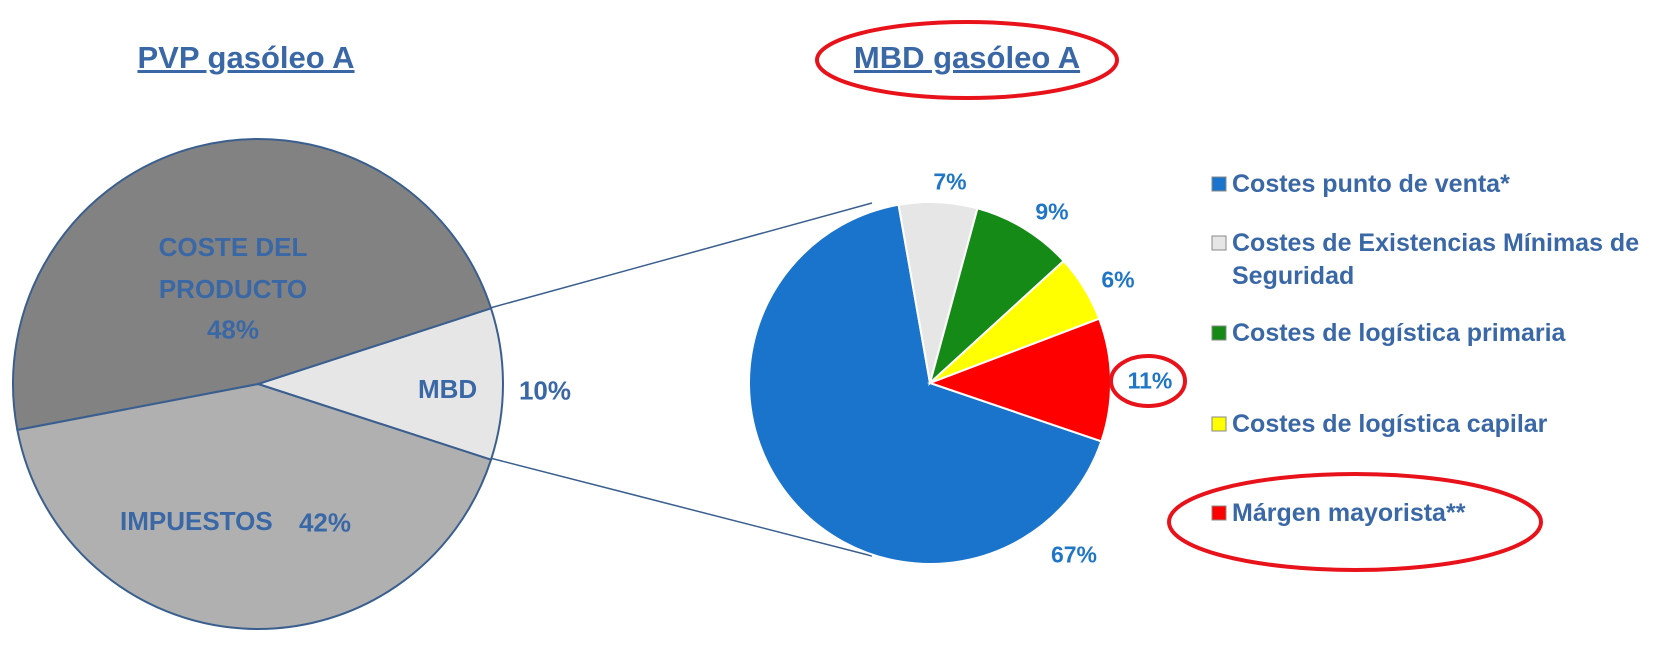  What do you see at coordinates (233, 268) in the screenshot?
I see `slice-label: COSTE DEL PRODUCTO` at bounding box center [233, 268].